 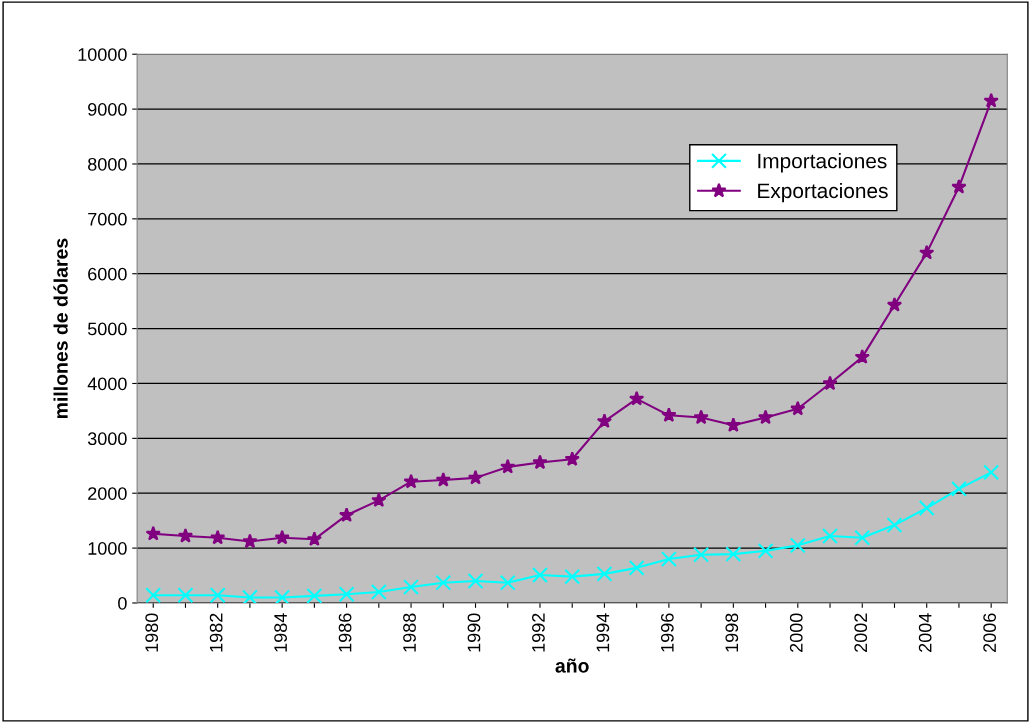 I want to click on y-tick-label: 1000, so click(x=107, y=548).